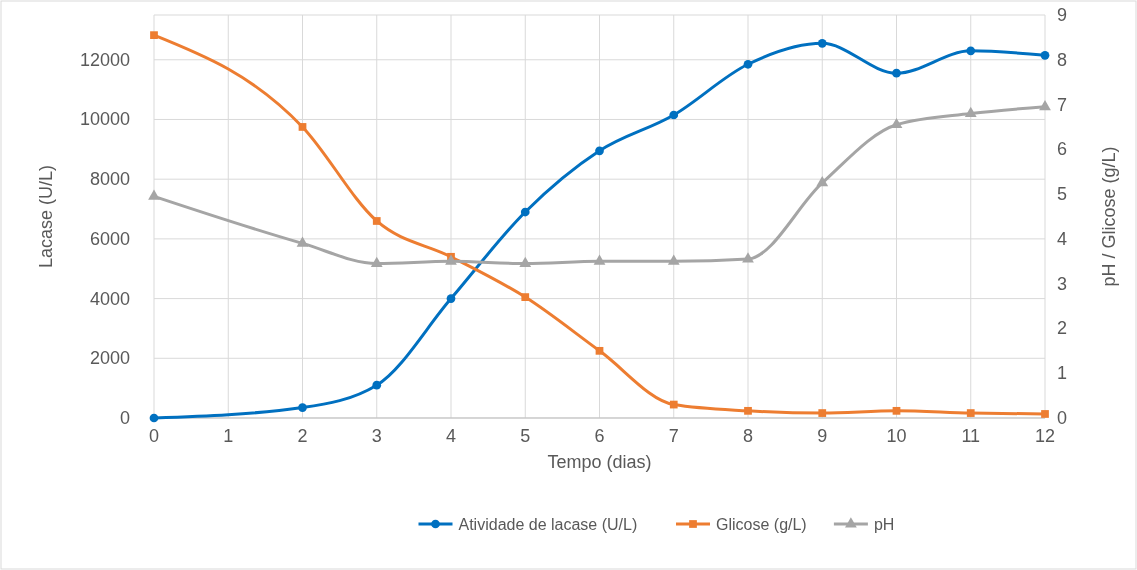  Describe the element at coordinates (971, 436) in the screenshot. I see `x-tick-label: 11` at that location.